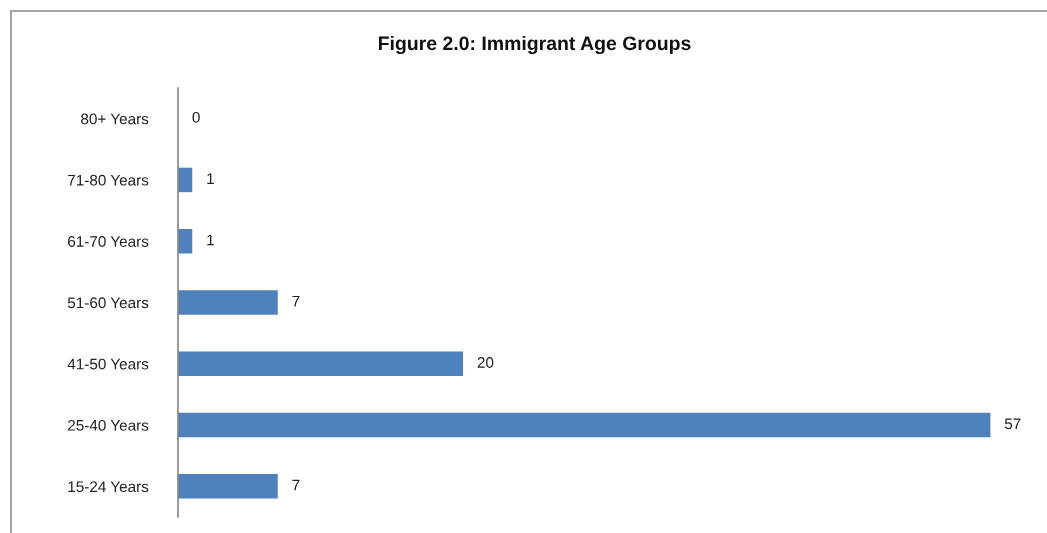 The height and width of the screenshot is (533, 1047). Describe the element at coordinates (108, 180) in the screenshot. I see `y-tick-label: 71-80 Years` at that location.